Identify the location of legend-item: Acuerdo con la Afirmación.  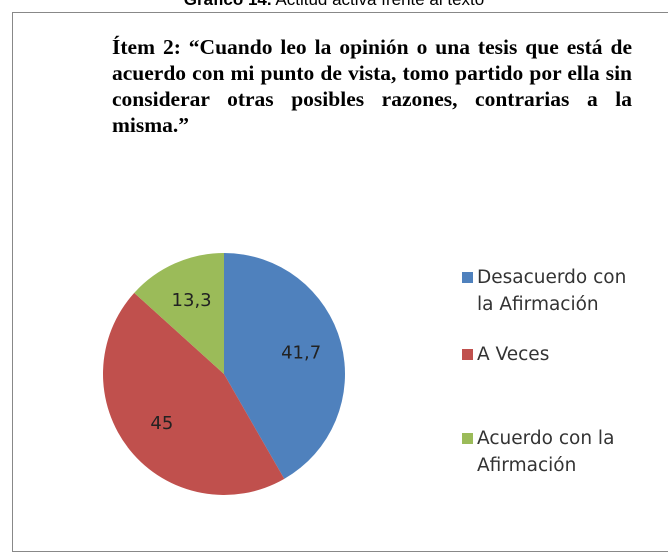
(552, 452).